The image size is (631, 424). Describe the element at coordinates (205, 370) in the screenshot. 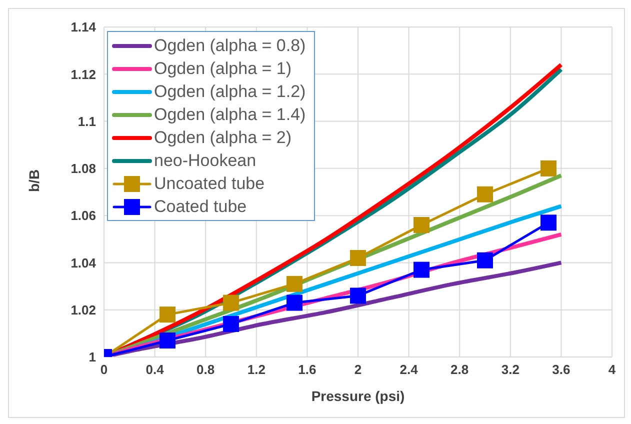

I see `x-tick-label: 0.8` at that location.